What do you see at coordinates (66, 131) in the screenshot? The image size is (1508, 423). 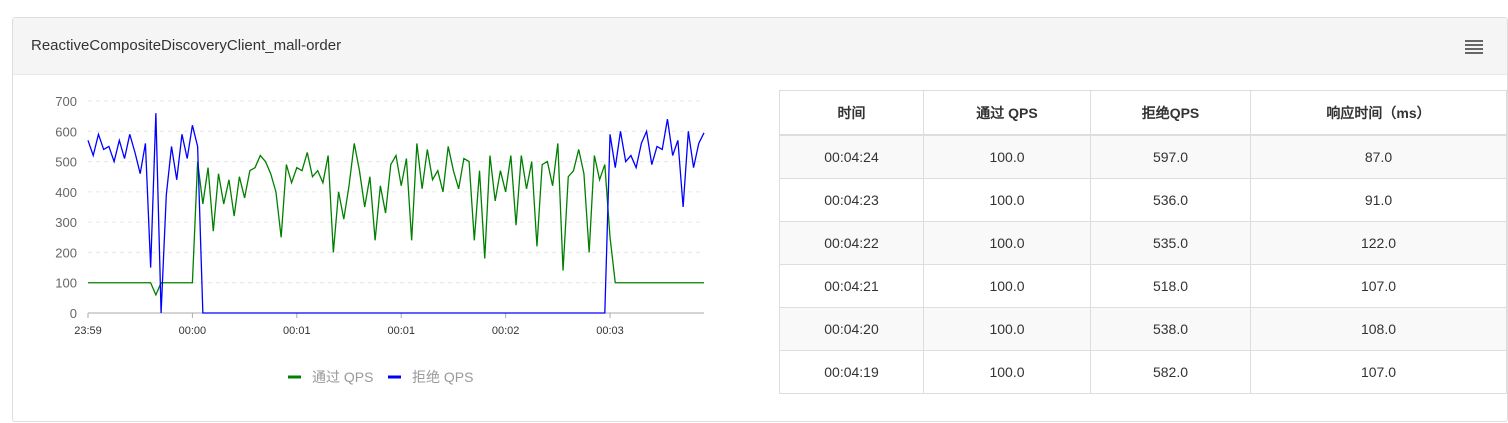 I see `y-tick-label: 600` at bounding box center [66, 131].